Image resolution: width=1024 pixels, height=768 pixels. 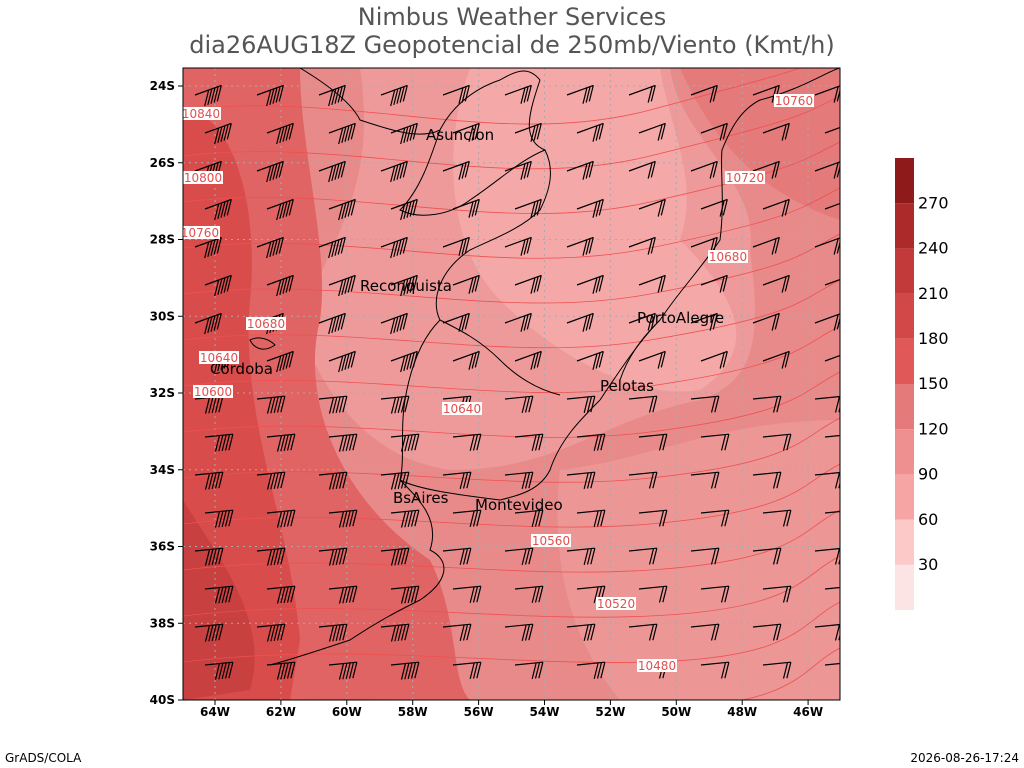 What do you see at coordinates (928, 519) in the screenshot?
I see `colorbar-label: 60` at bounding box center [928, 519].